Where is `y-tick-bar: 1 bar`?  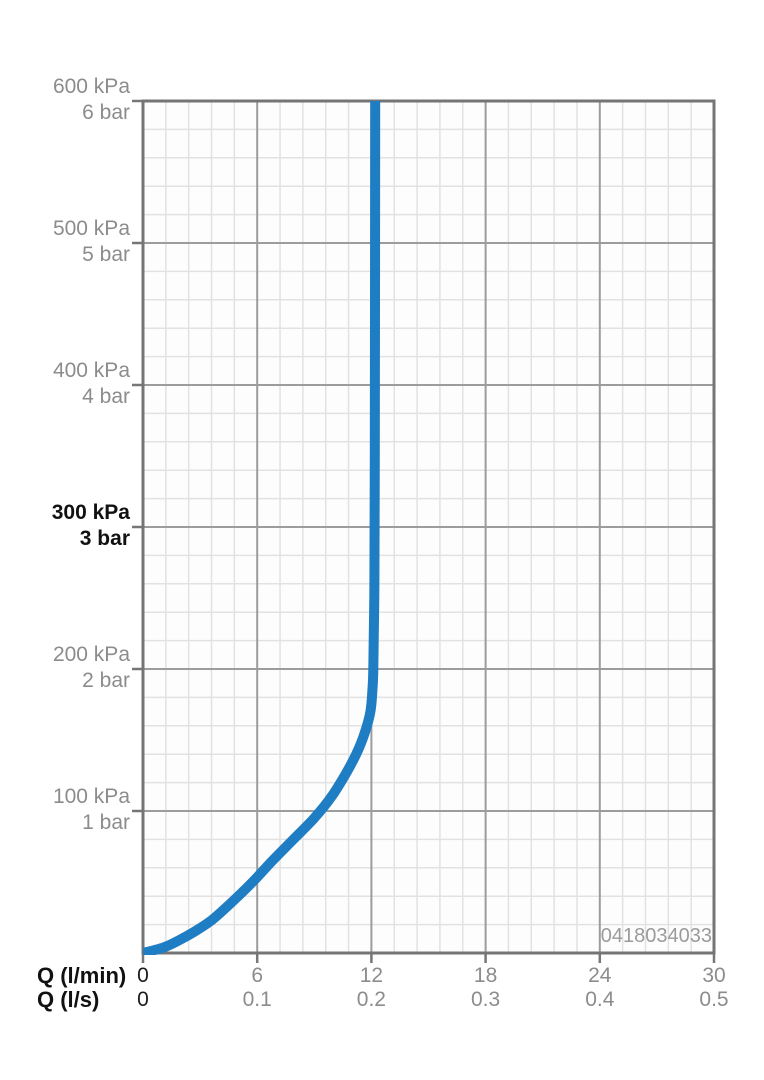
y-tick-bar: 1 bar is located at coordinates (106, 822).